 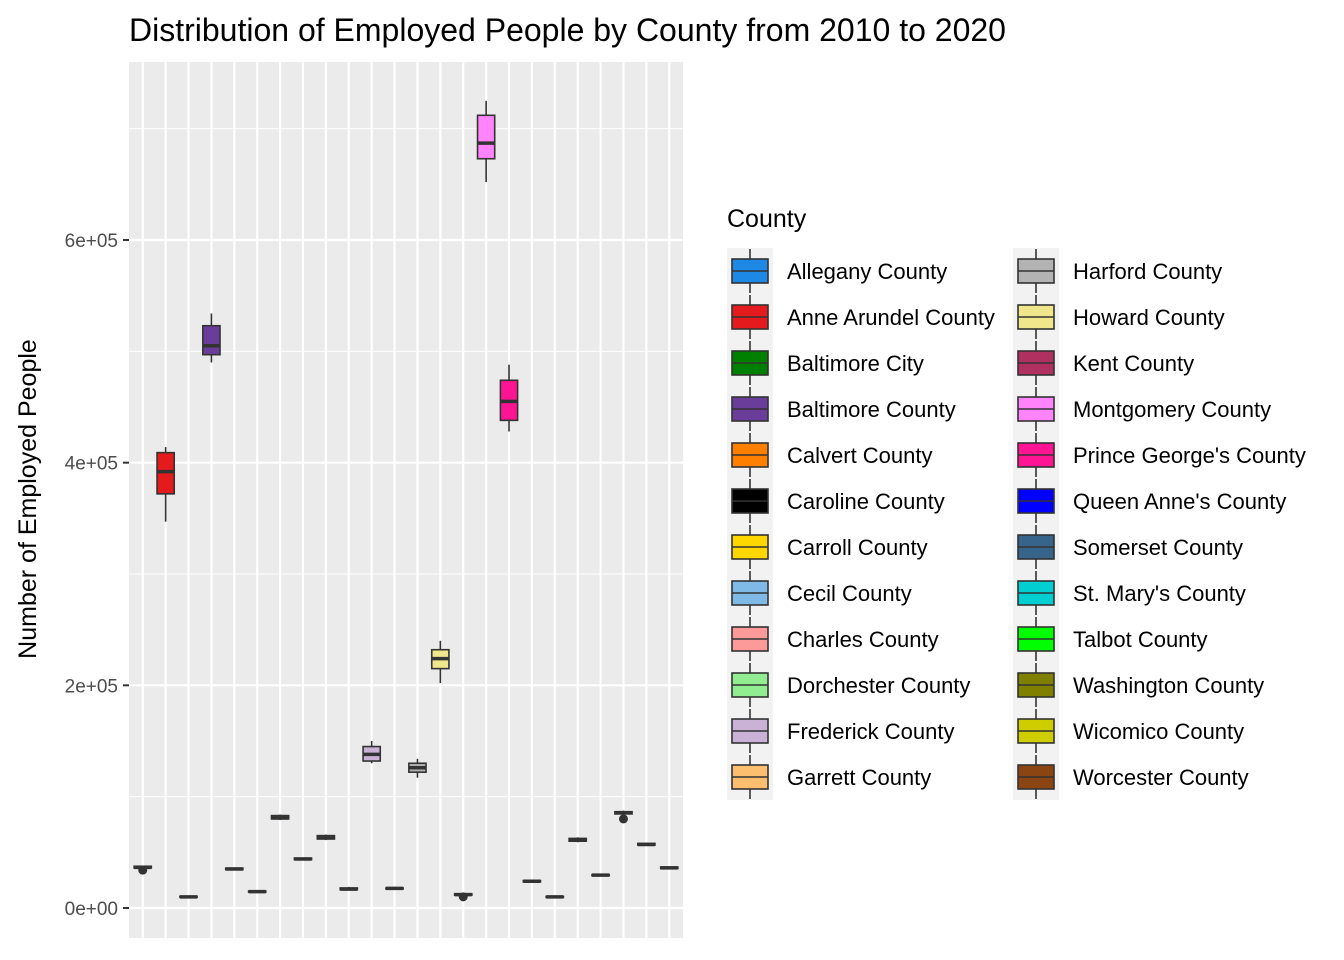 I want to click on box-talbot-county, so click(x=600, y=875).